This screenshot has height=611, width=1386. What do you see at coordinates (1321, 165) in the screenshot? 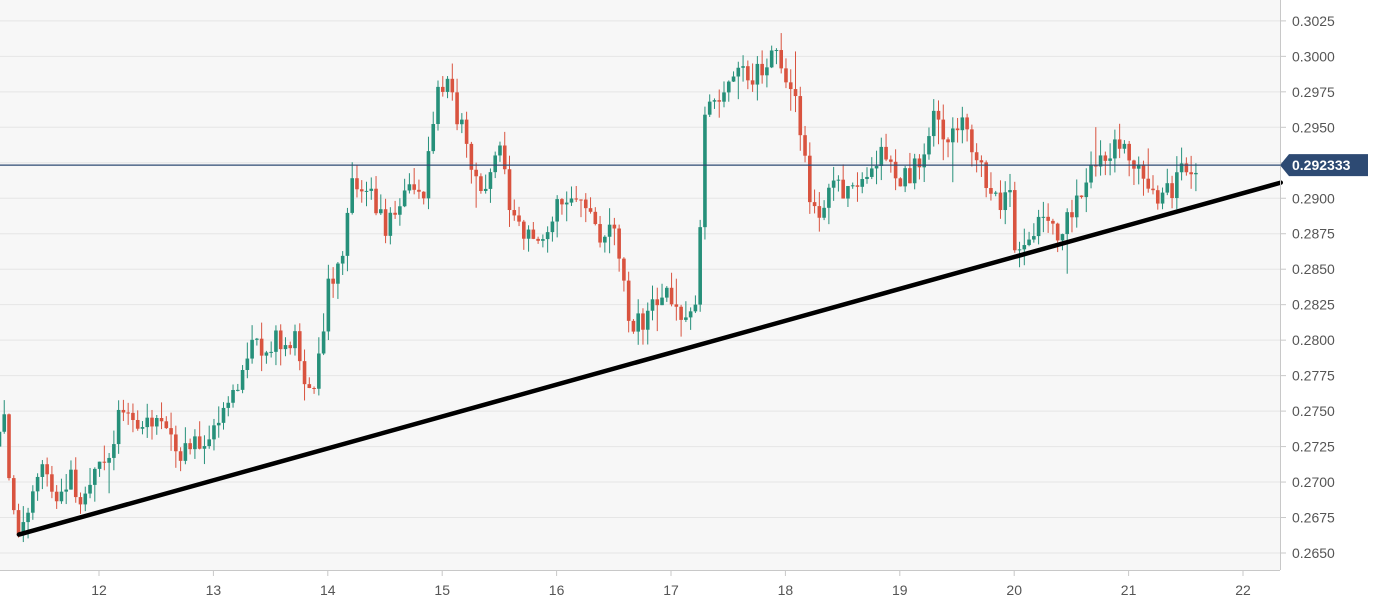
I see `current-price-label: 0.292333` at bounding box center [1321, 165].